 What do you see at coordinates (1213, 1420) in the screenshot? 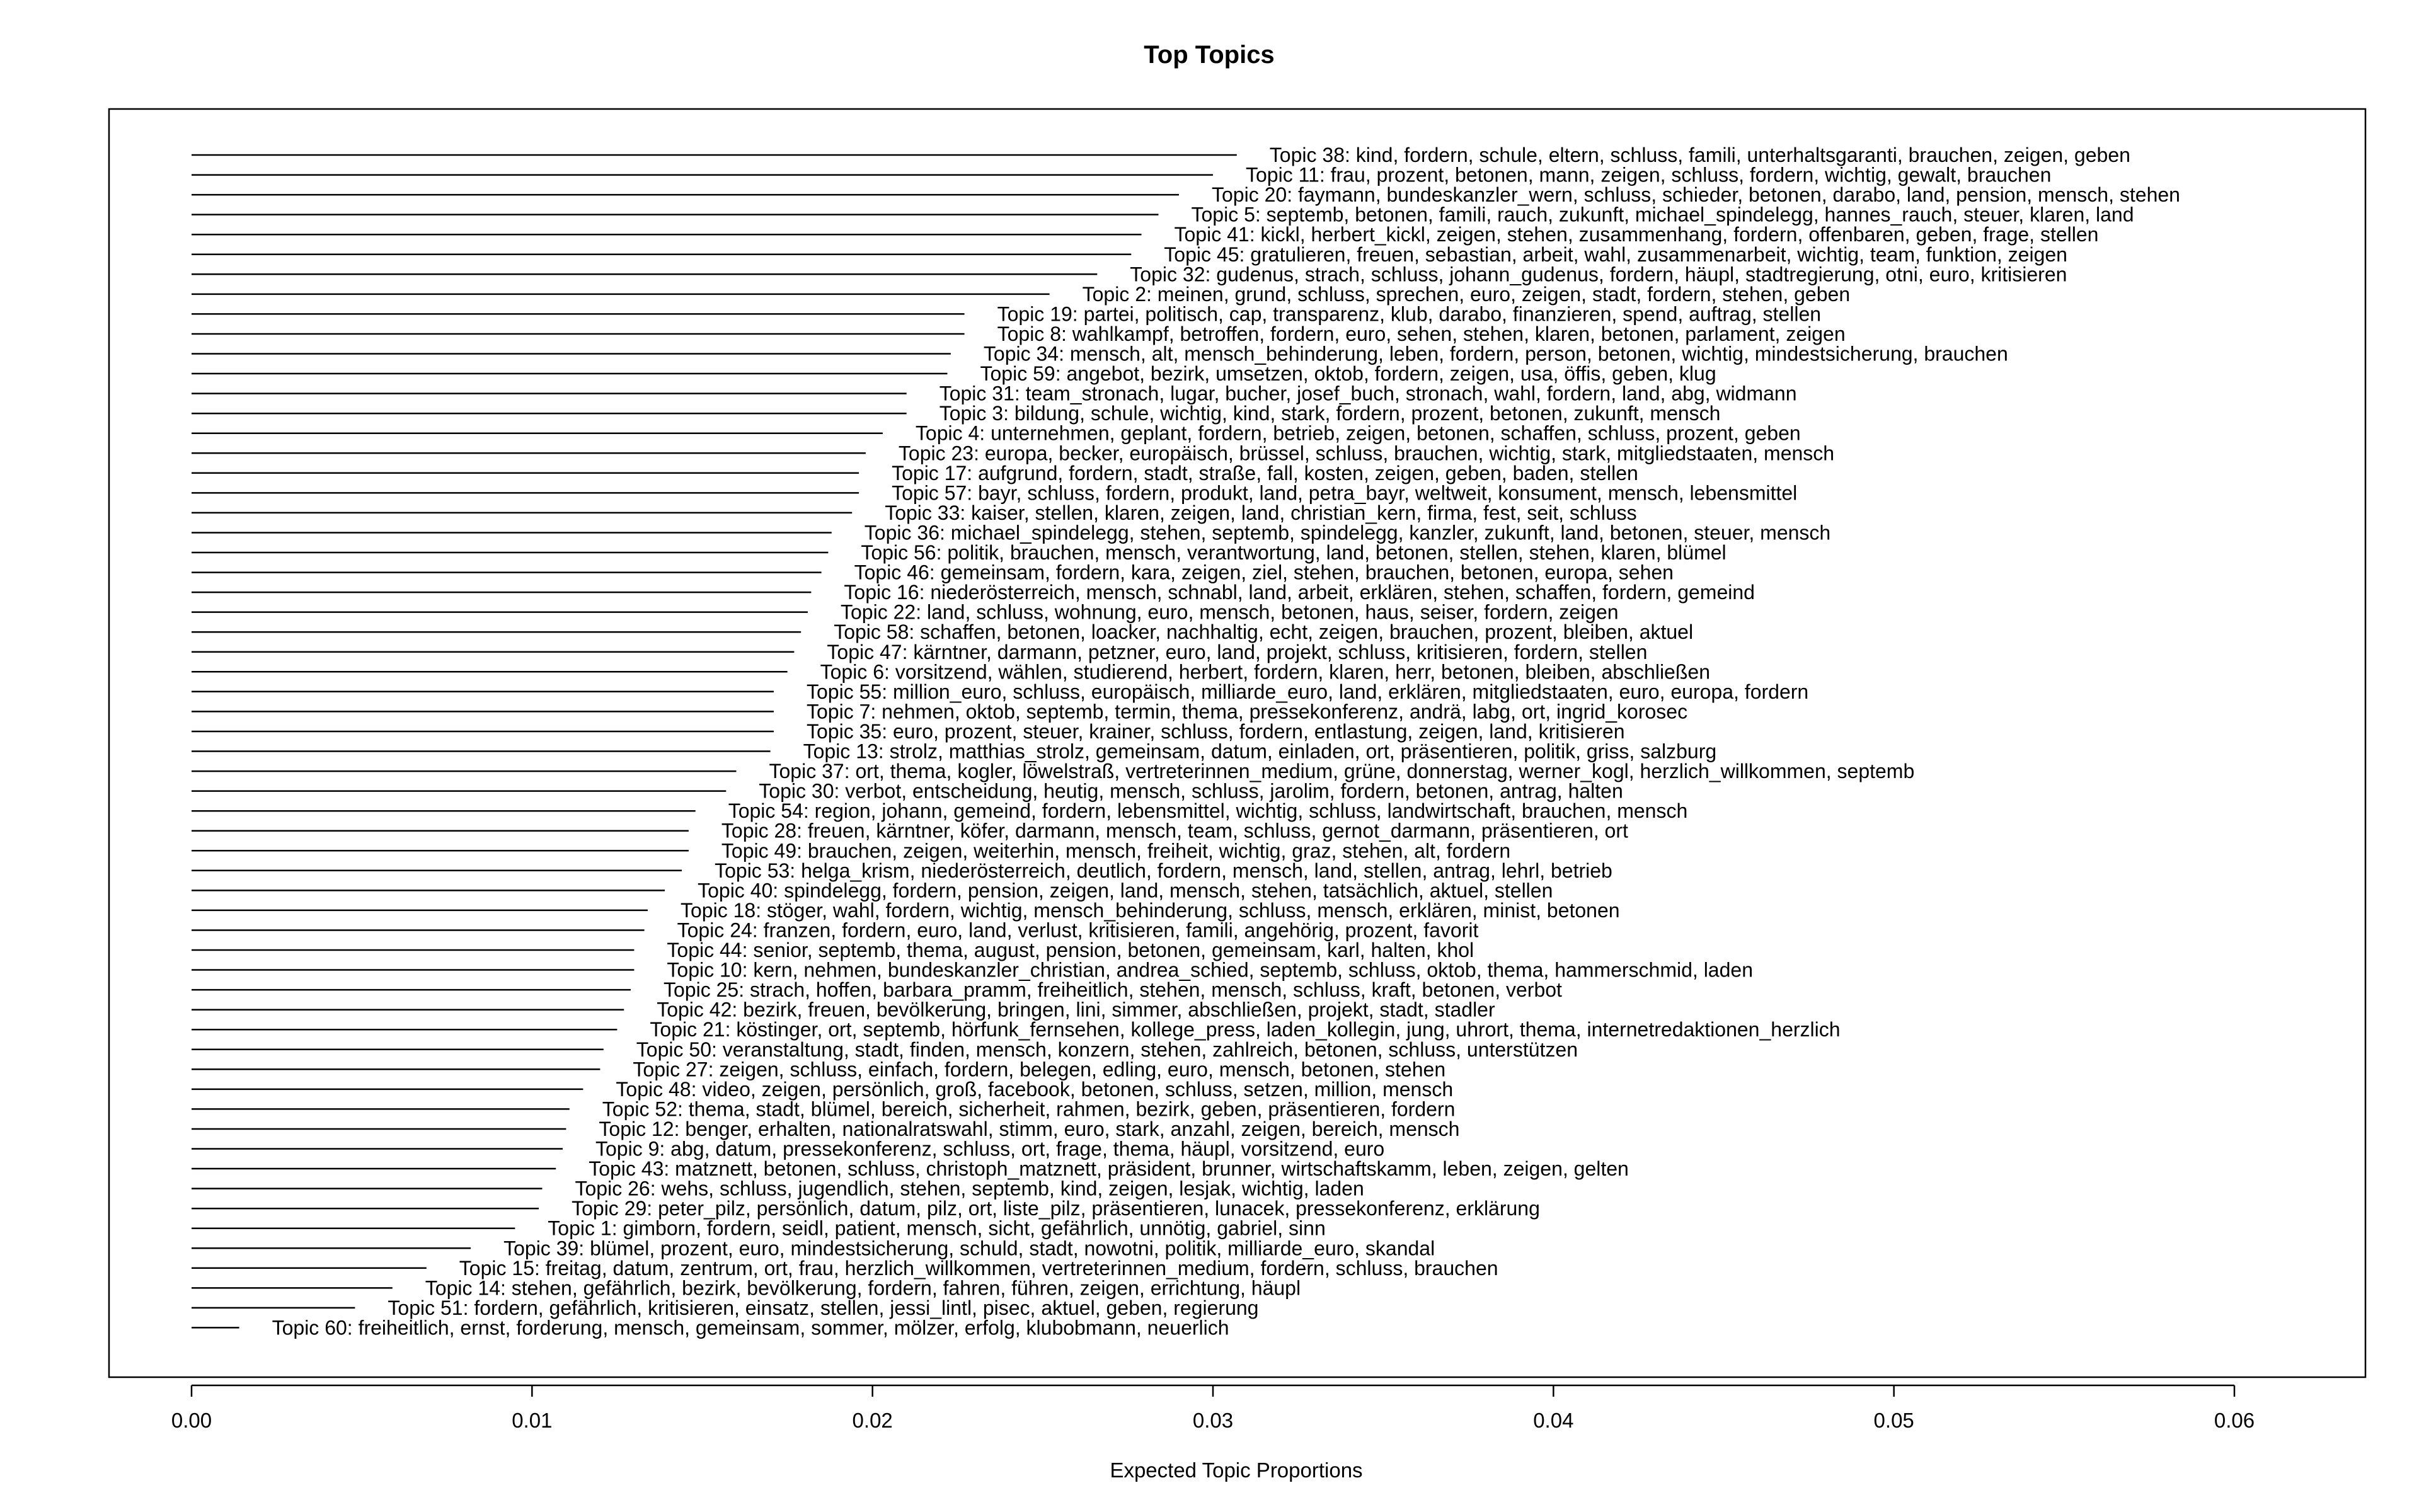
I see `x-tick-label: 0.03` at bounding box center [1213, 1420].